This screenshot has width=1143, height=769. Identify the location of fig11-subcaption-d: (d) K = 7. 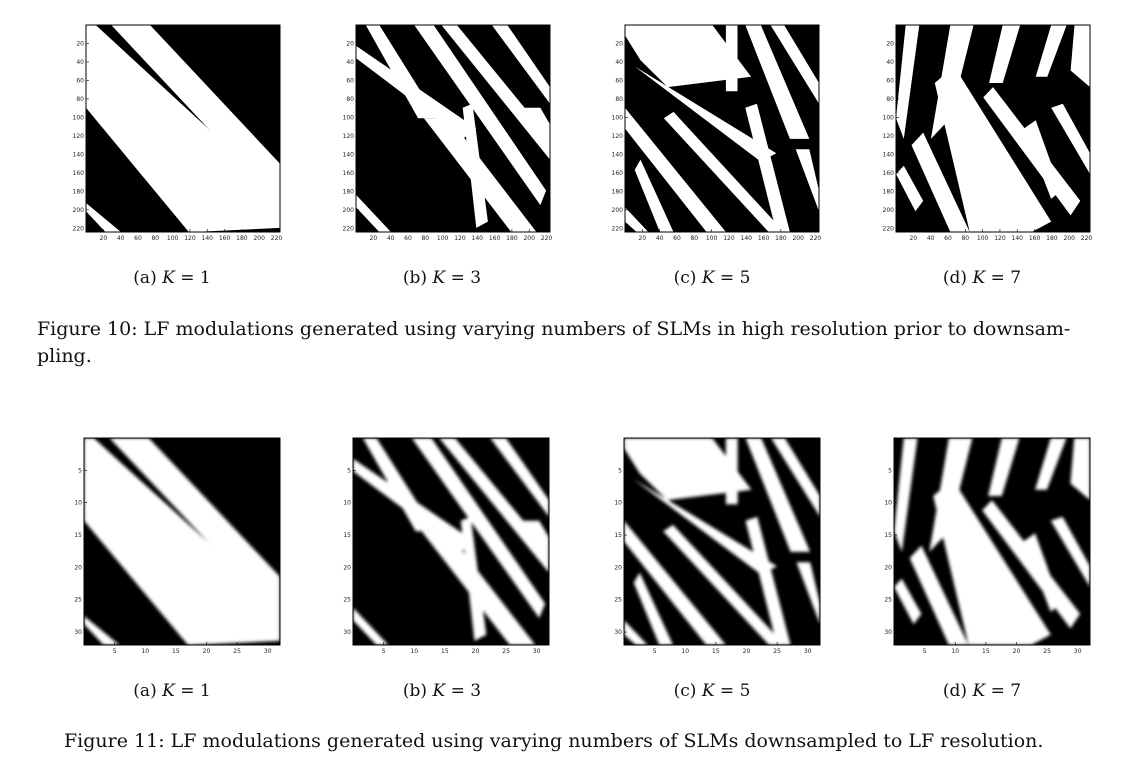
(982, 691).